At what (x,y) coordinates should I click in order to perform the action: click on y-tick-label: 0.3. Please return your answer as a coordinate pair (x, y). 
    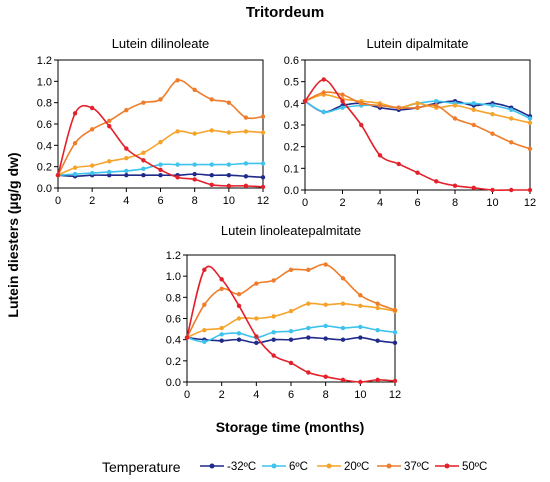
    Looking at the image, I should click on (291, 126).